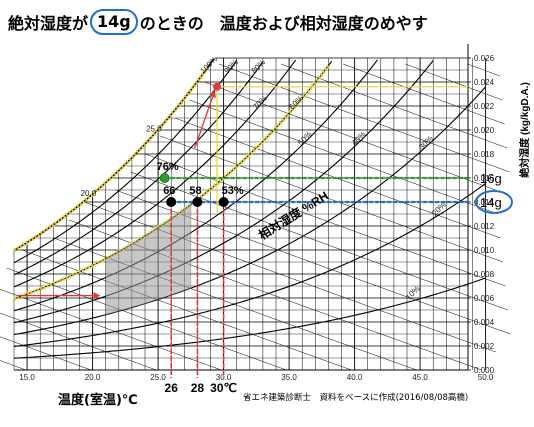  What do you see at coordinates (484, 298) in the screenshot?
I see `y-tick-label: 0.006` at bounding box center [484, 298].